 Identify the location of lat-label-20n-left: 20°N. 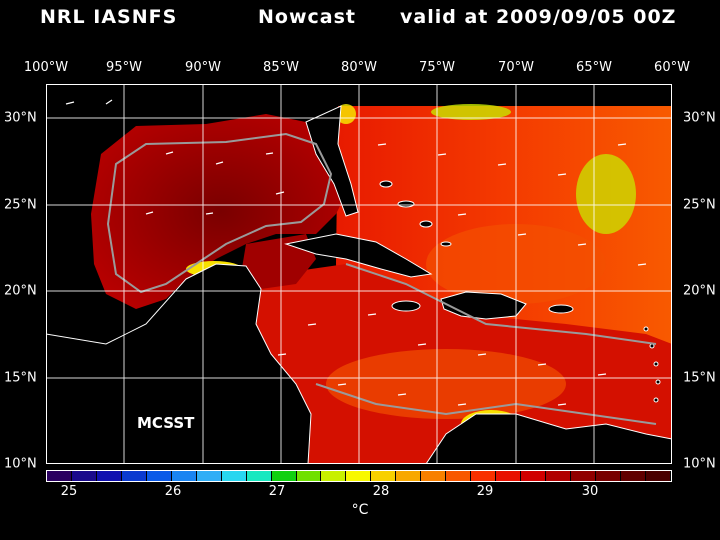
(20, 291).